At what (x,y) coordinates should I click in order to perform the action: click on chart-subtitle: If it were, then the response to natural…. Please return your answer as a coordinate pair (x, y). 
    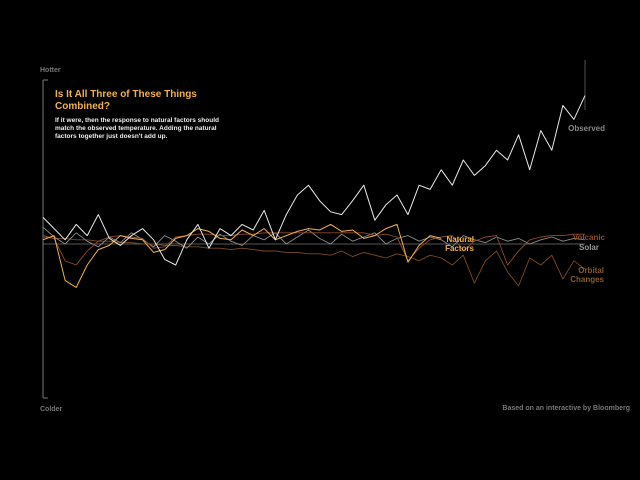
    Looking at the image, I should click on (137, 128).